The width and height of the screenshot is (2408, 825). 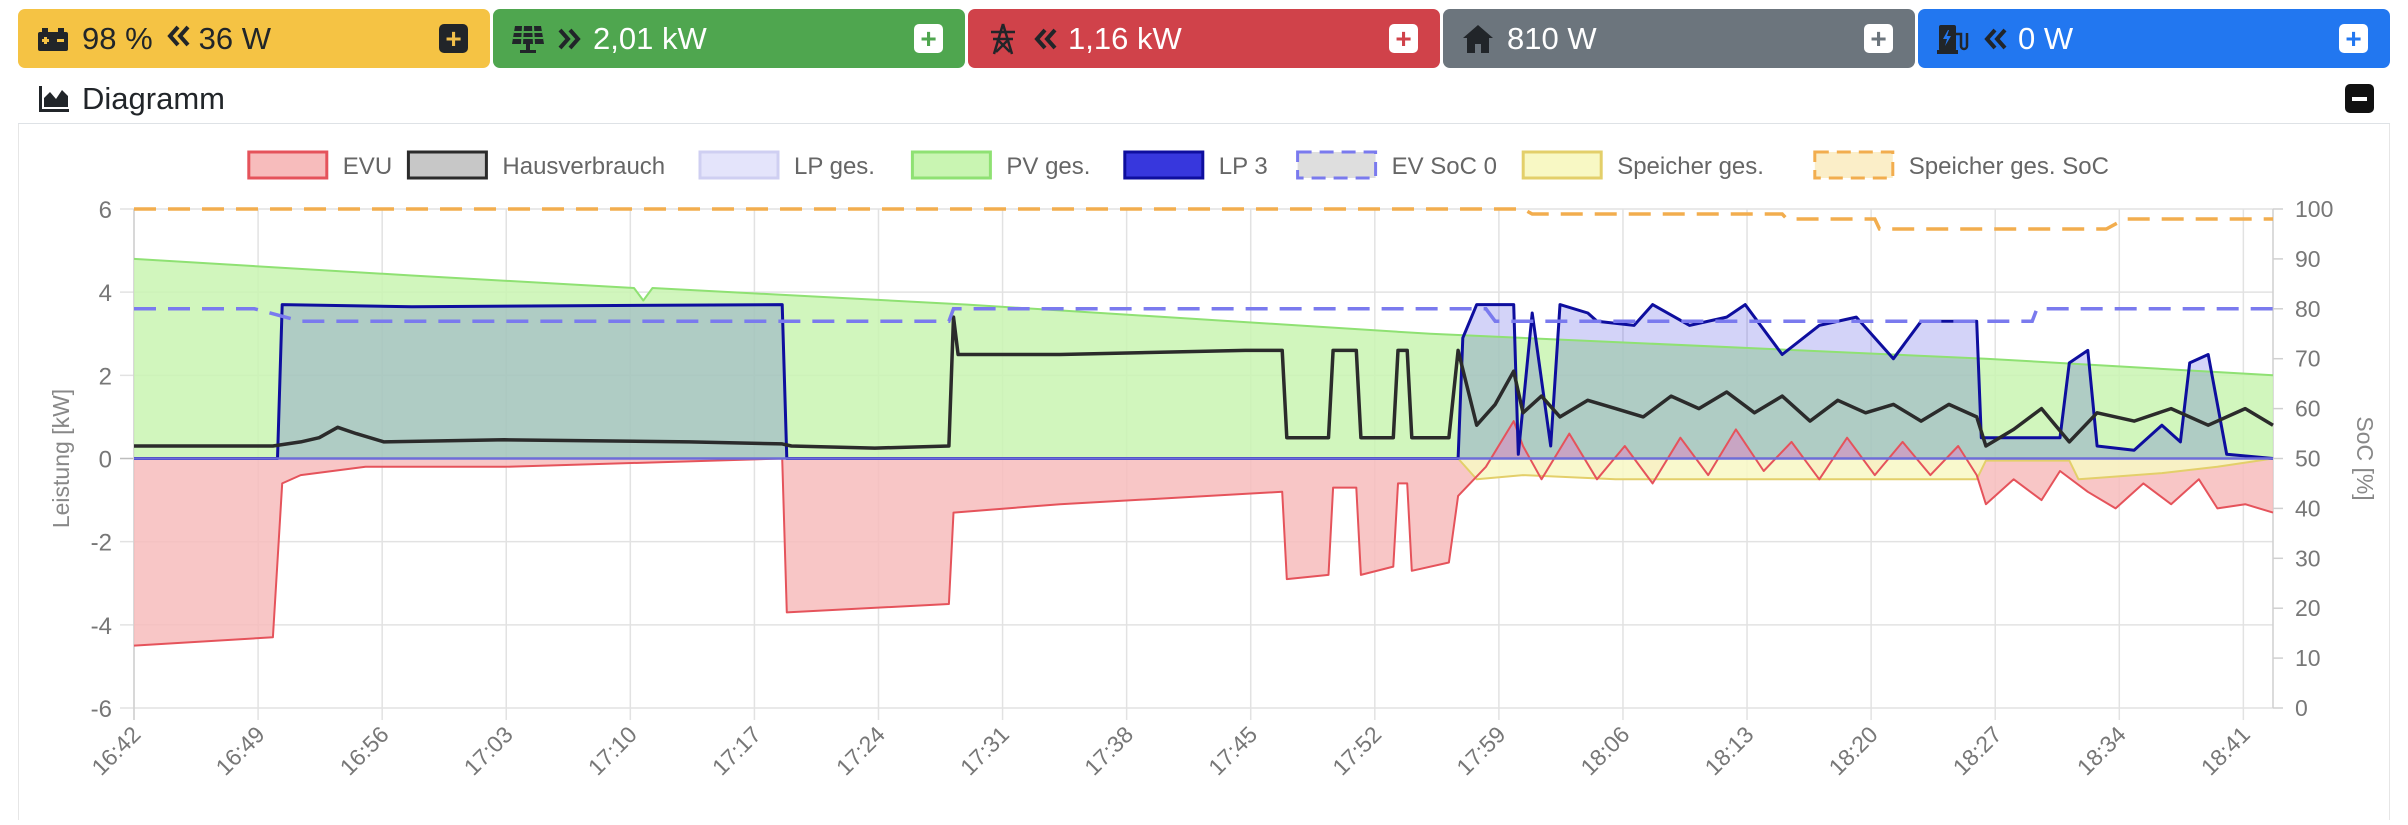 I want to click on x-tick-label: 16:56, so click(x=364, y=750).